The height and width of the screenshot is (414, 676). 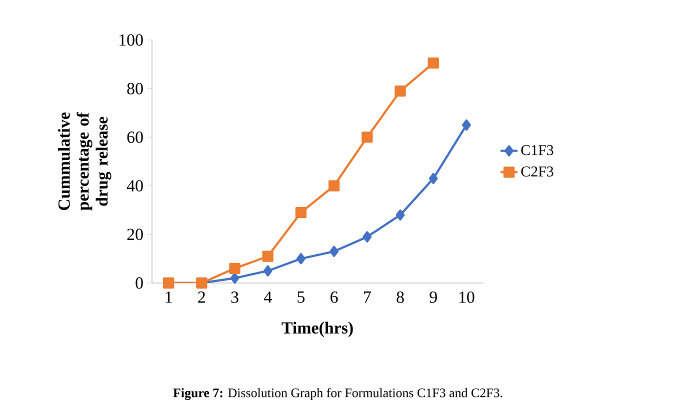 I want to click on legend-label: C1F3, so click(x=537, y=150).